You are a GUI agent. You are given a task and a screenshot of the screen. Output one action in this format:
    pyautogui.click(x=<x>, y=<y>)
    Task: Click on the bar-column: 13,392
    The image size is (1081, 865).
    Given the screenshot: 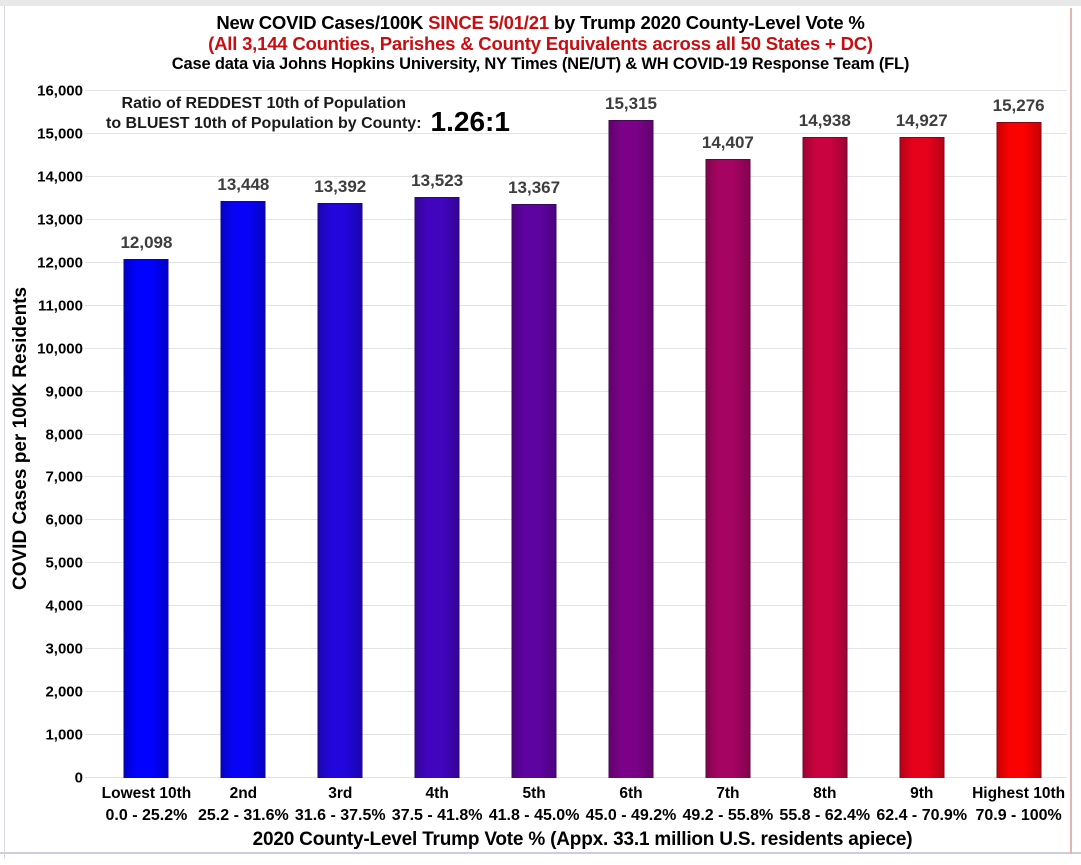 What is the action you would take?
    pyautogui.click(x=340, y=434)
    